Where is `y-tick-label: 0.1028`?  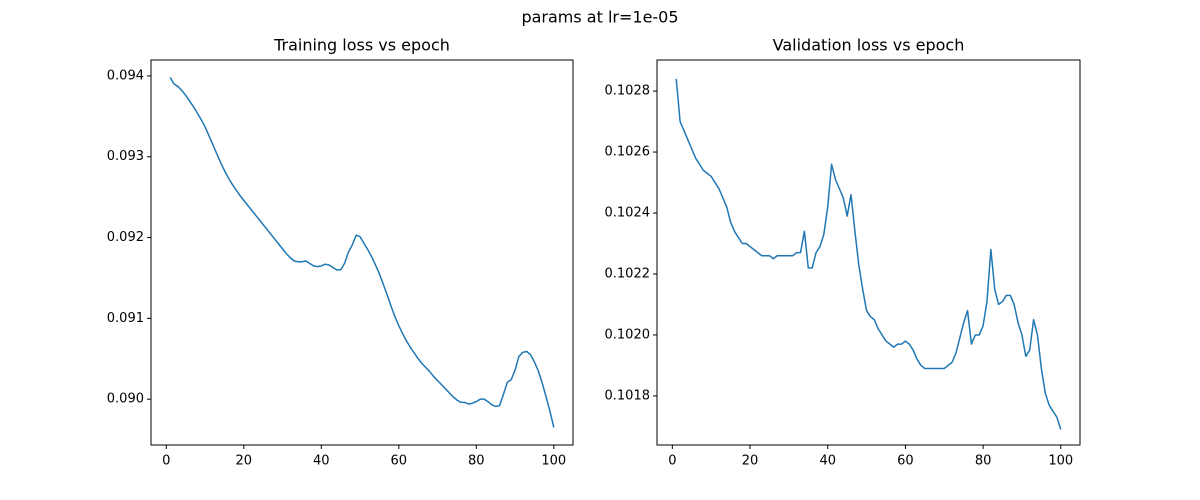 y-tick-label: 0.1028 is located at coordinates (628, 91).